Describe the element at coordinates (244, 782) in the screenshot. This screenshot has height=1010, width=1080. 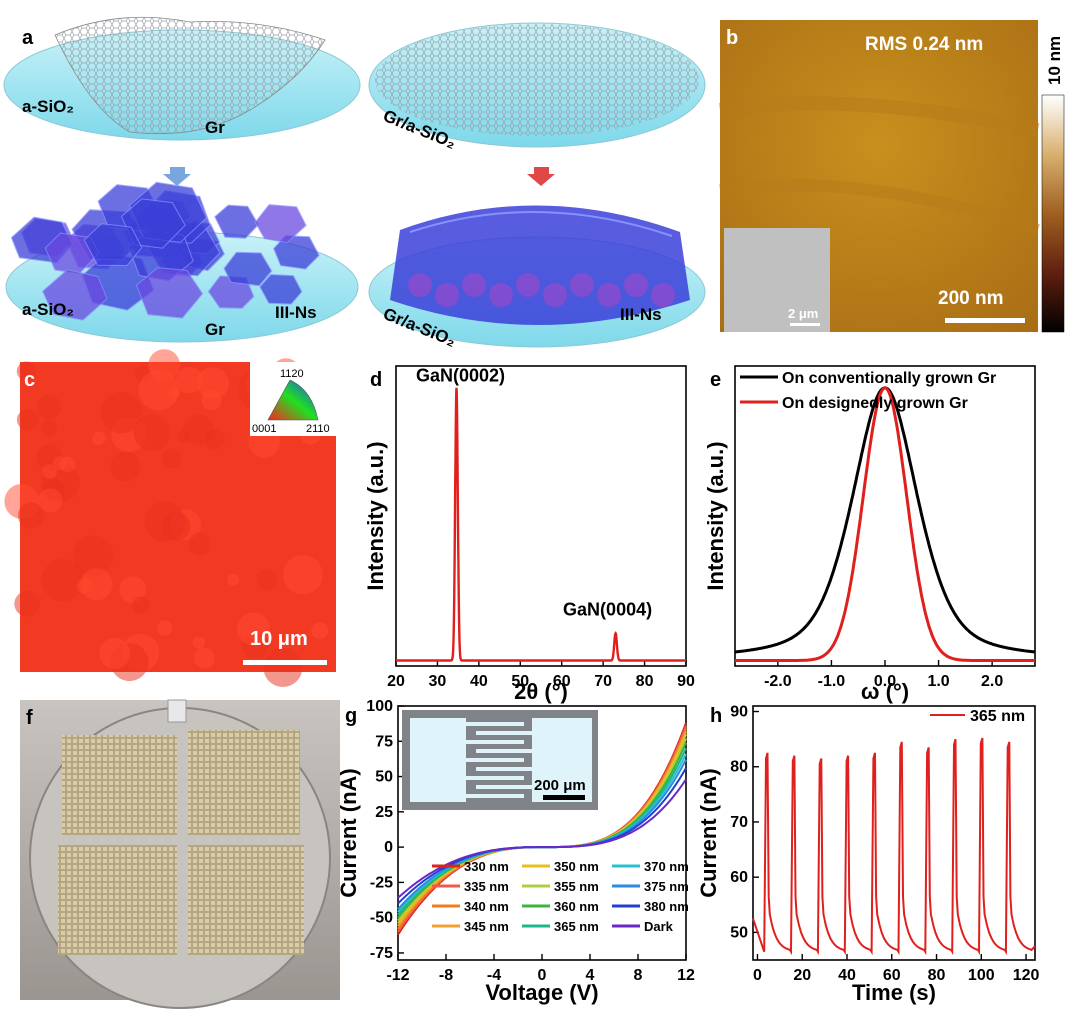
I see `device-array-quadrant-tr` at that location.